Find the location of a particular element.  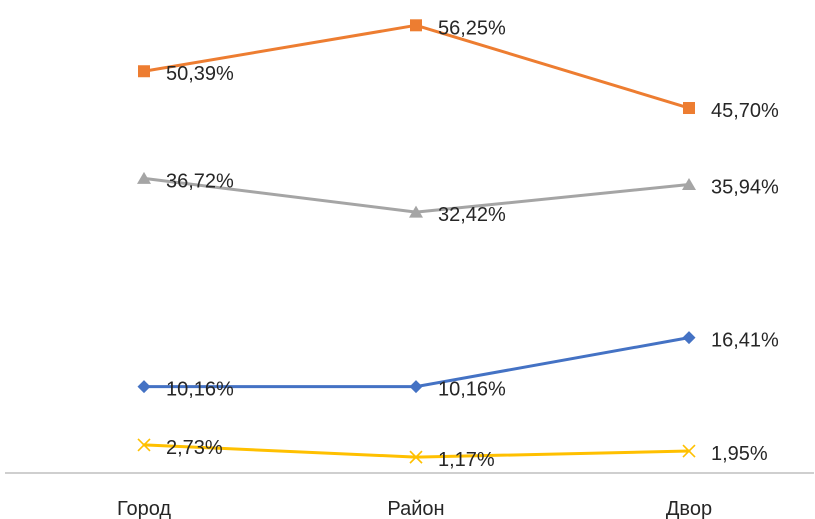

series-3-data-label-3: 16,41% is located at coordinates (745, 341).